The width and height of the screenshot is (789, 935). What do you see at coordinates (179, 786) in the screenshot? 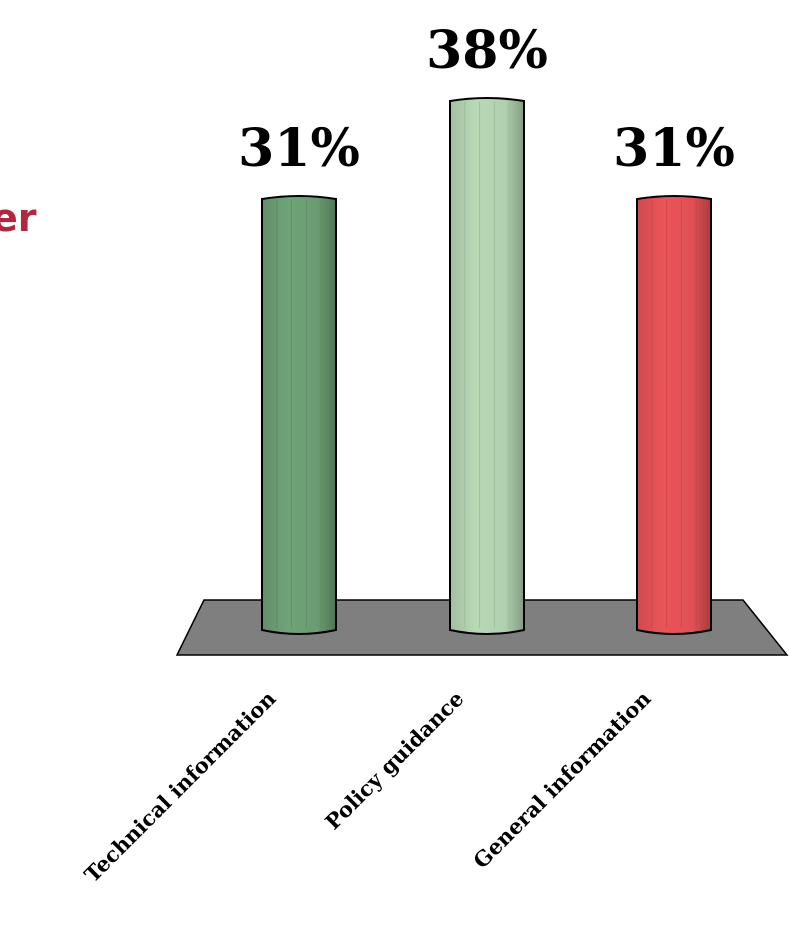
I see `category-label-0: Technical information` at bounding box center [179, 786].